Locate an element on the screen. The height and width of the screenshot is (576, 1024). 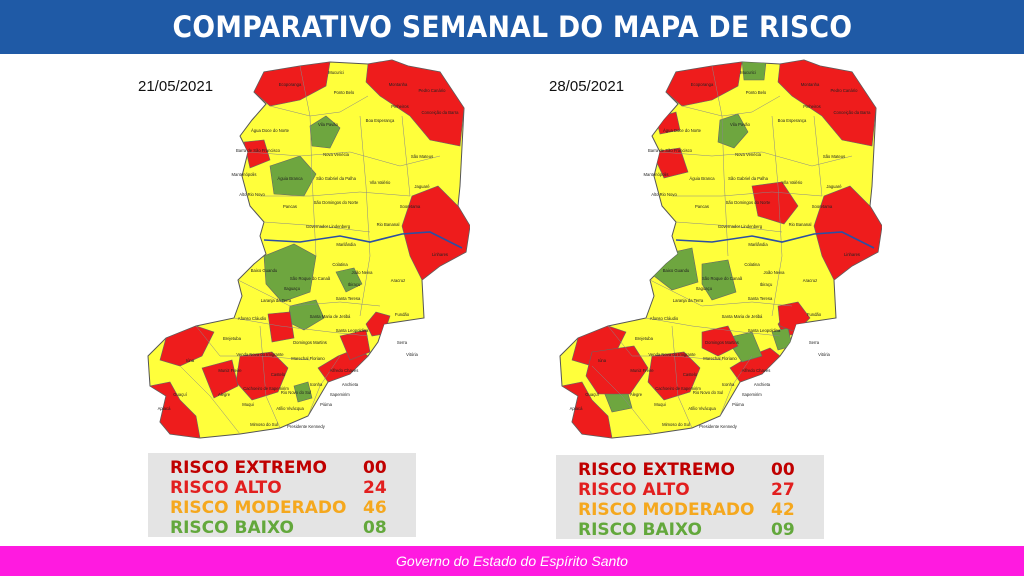
legend-count: 27 is located at coordinates (783, 490).